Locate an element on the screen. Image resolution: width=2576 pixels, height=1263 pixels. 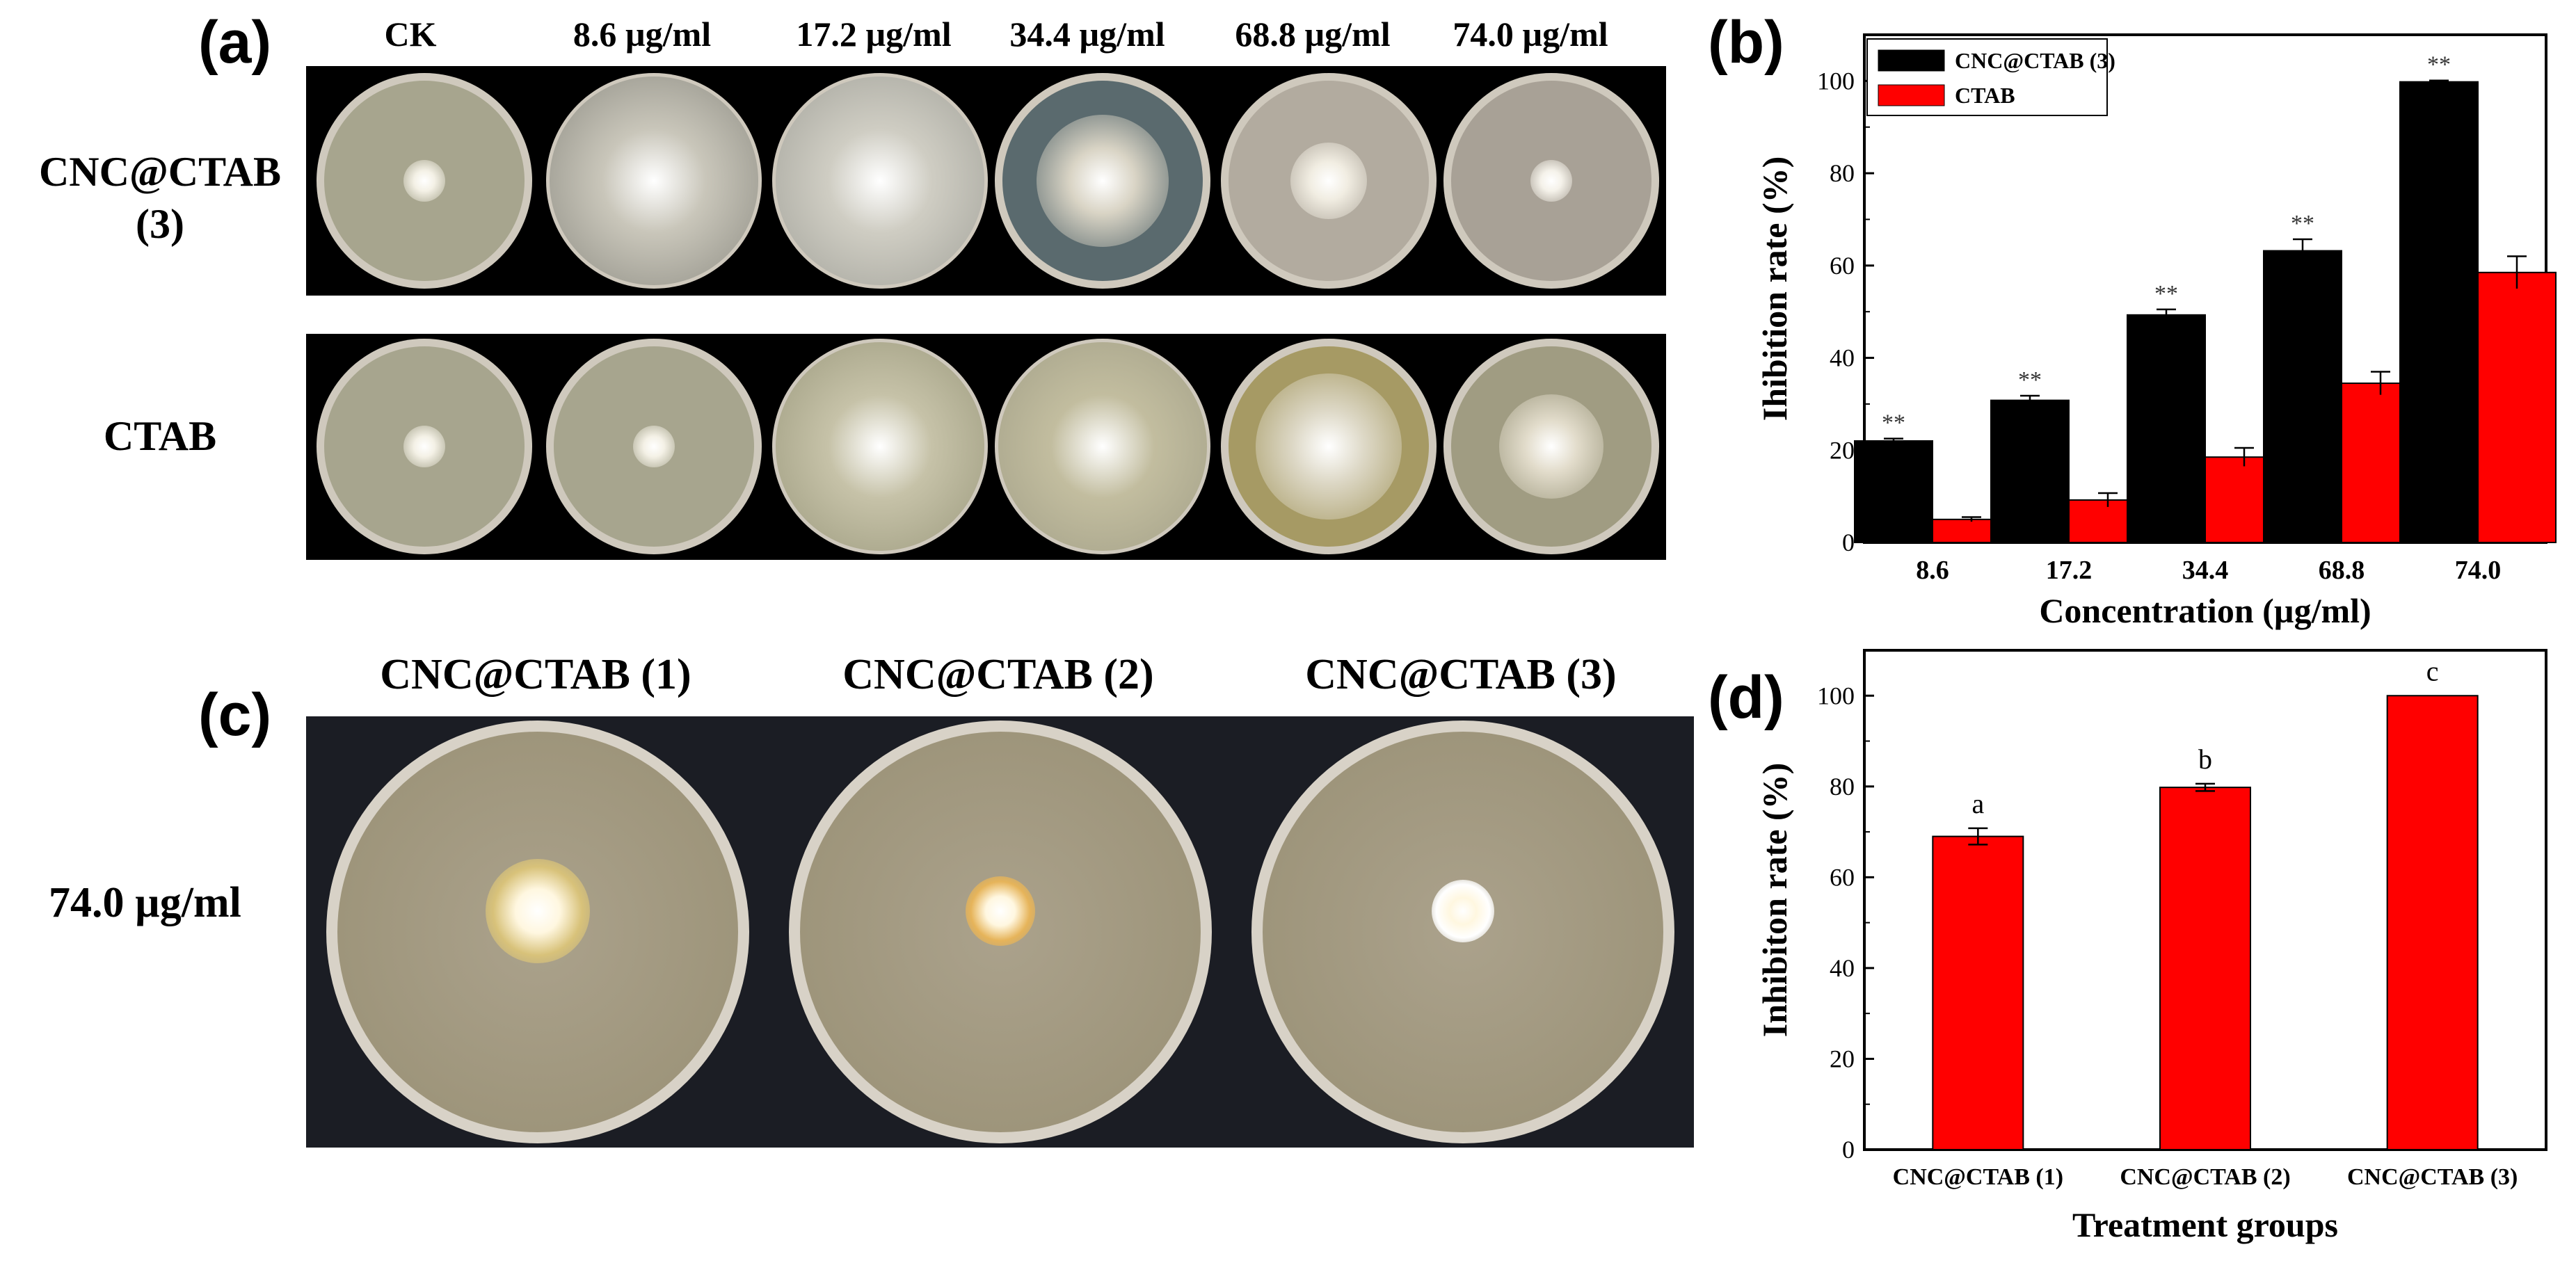
x-tick-label: 8.6 is located at coordinates (1932, 570).